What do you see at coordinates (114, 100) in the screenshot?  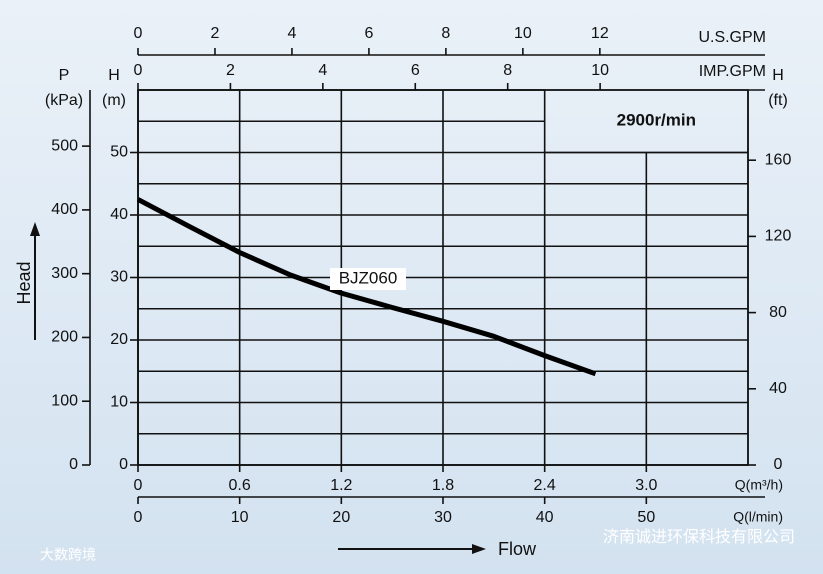 I see `y-axis-unit: (m)` at bounding box center [114, 100].